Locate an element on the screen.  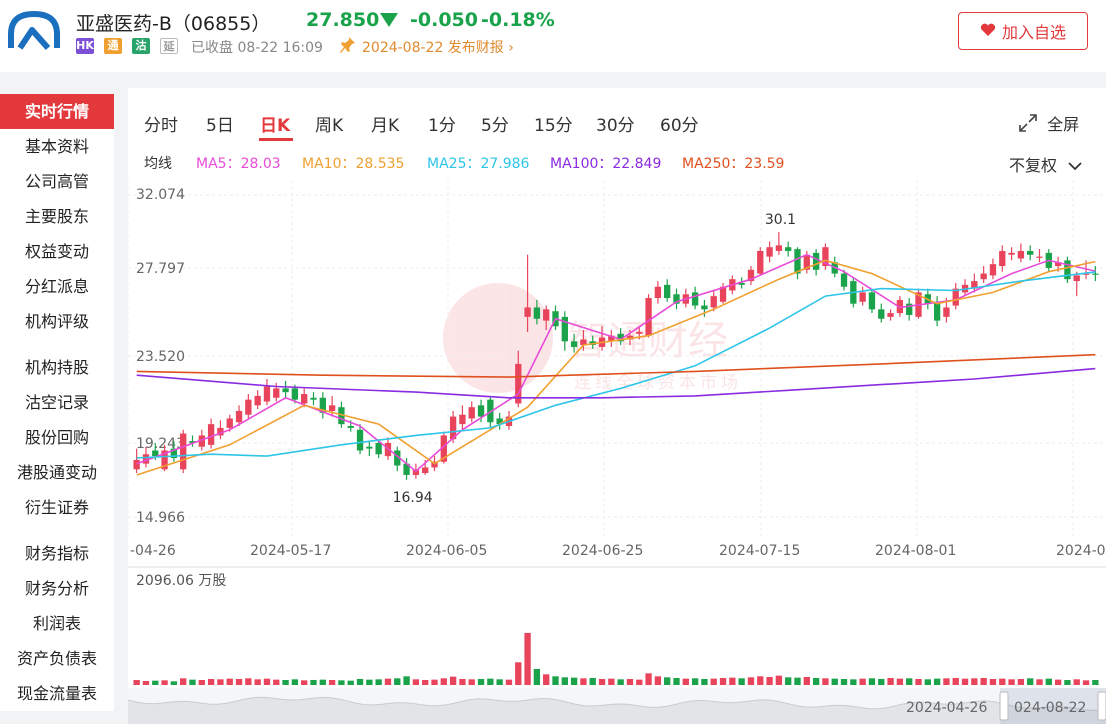
sidebar-item-short-selling: 沽空记录 is located at coordinates (56, 402).